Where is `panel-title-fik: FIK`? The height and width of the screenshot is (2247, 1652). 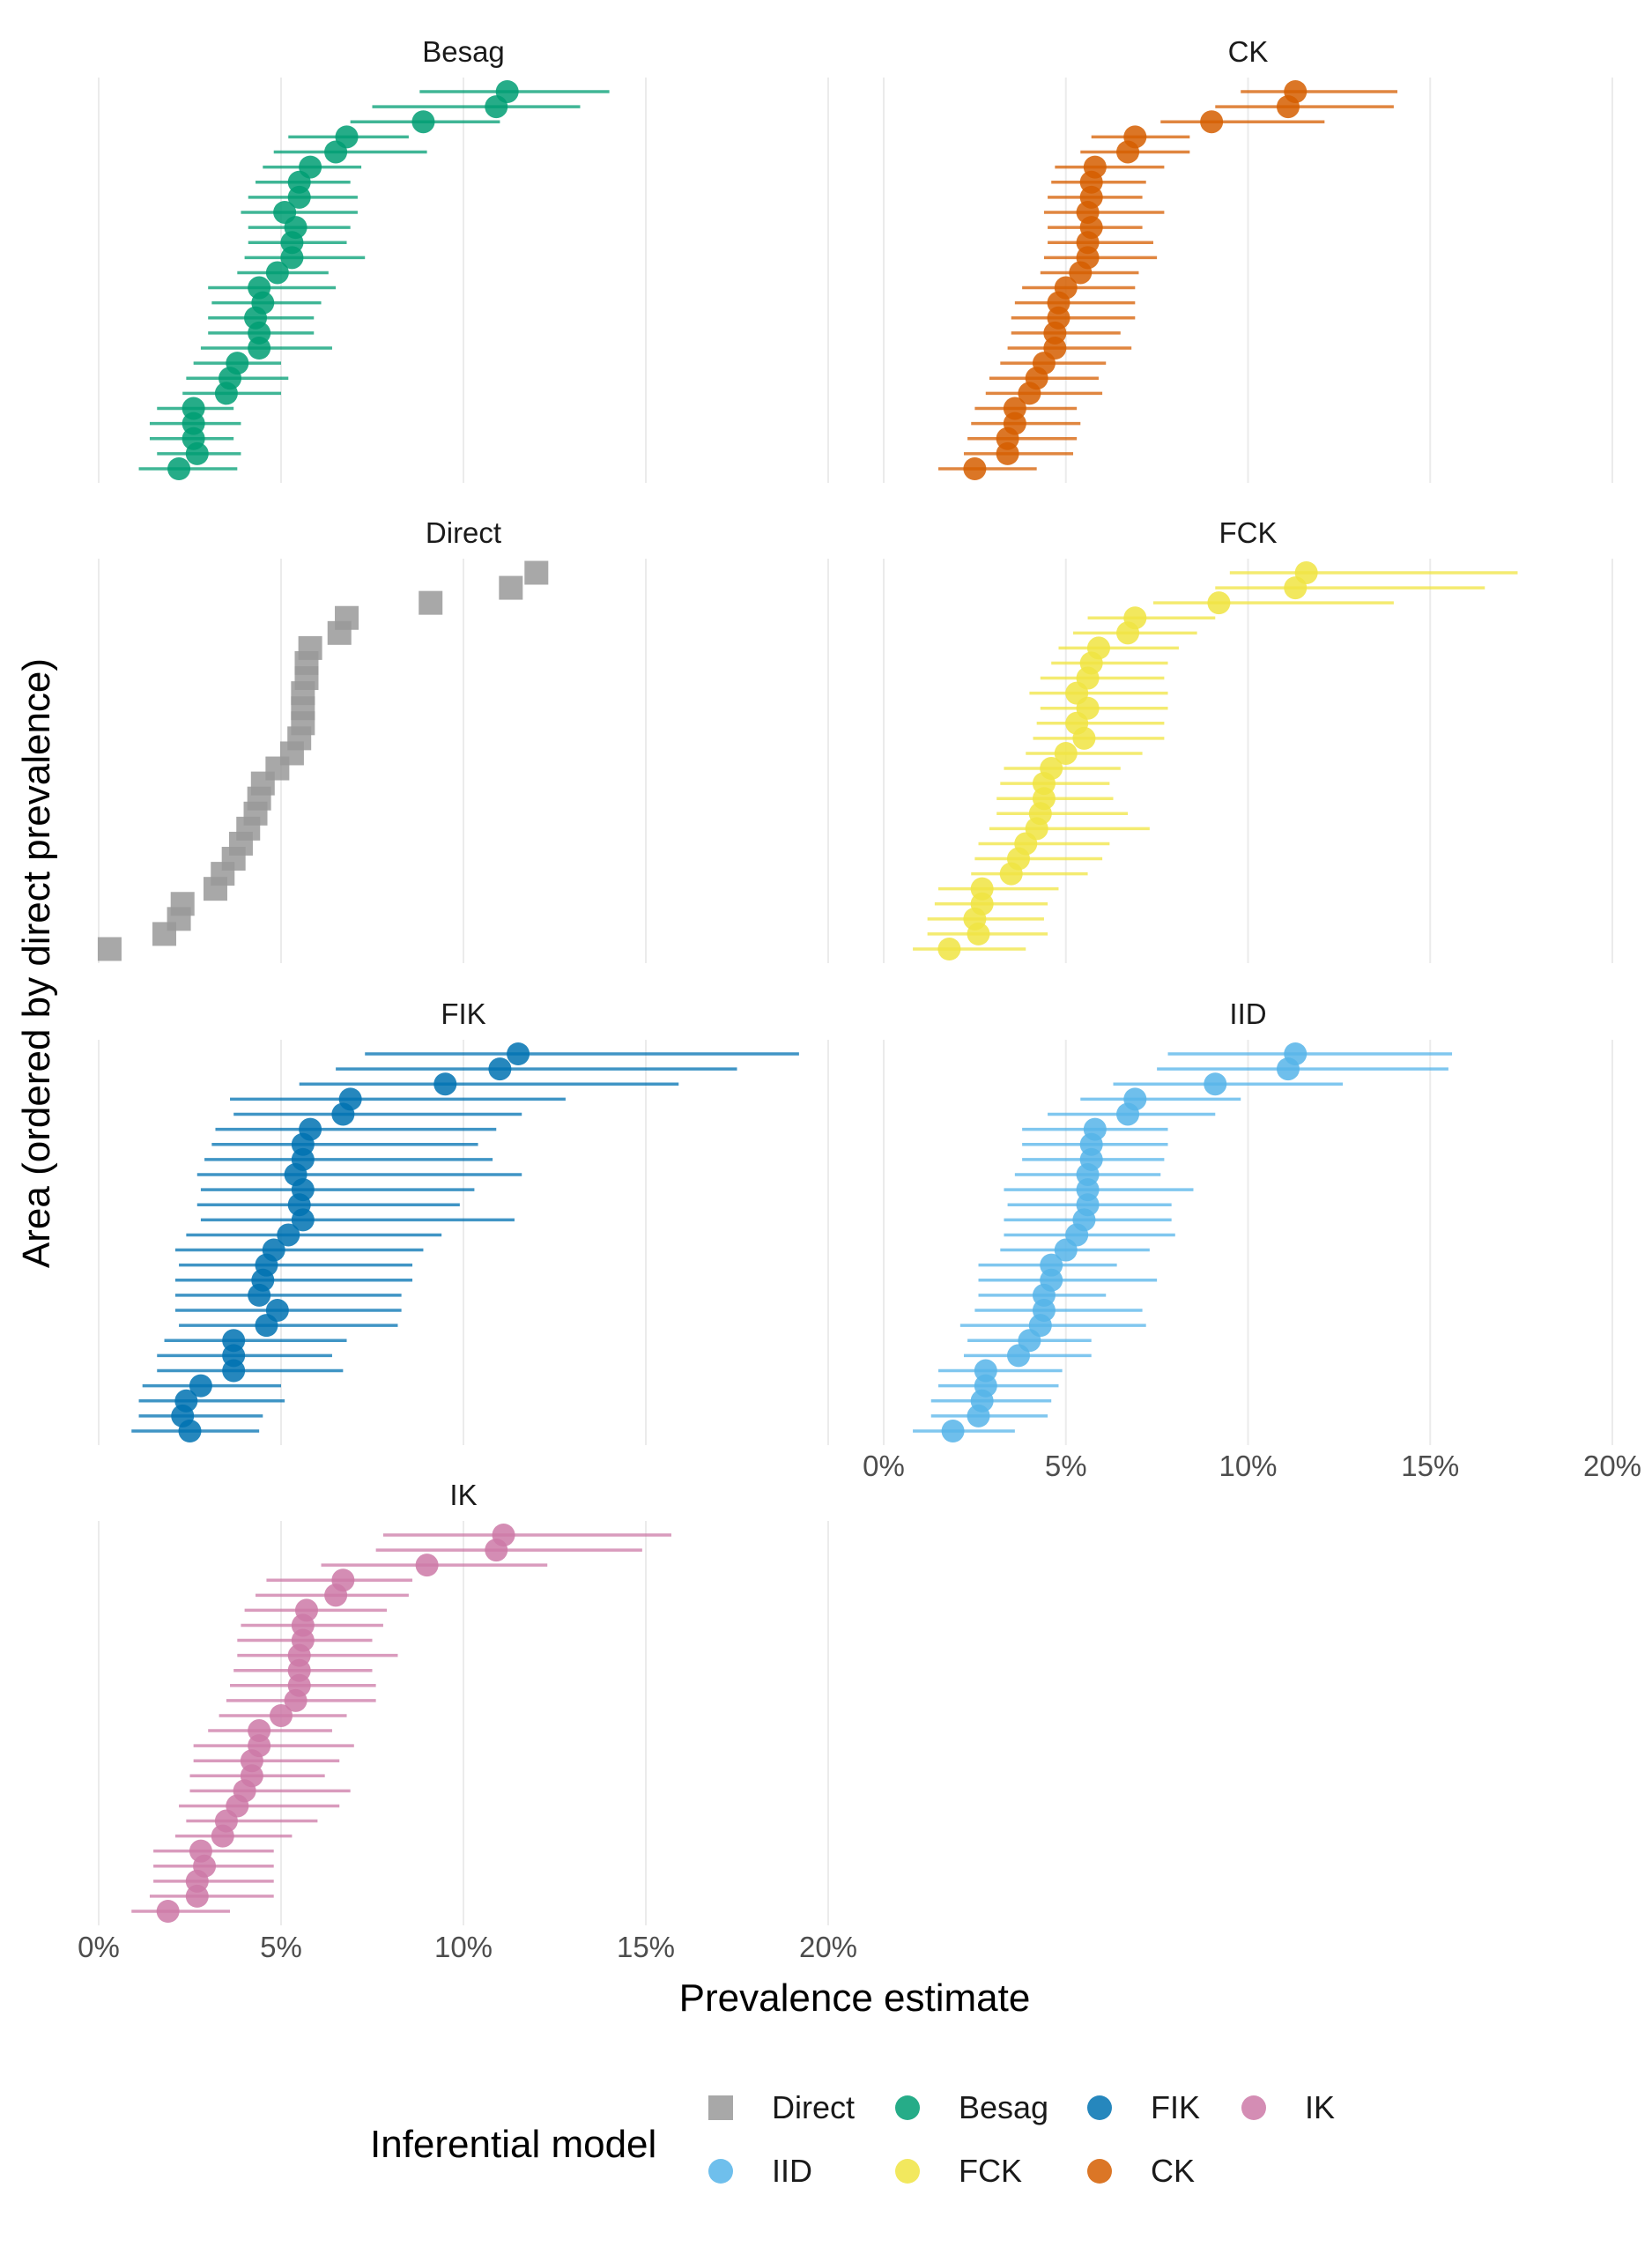 panel-title-fik: FIK is located at coordinates (463, 1014).